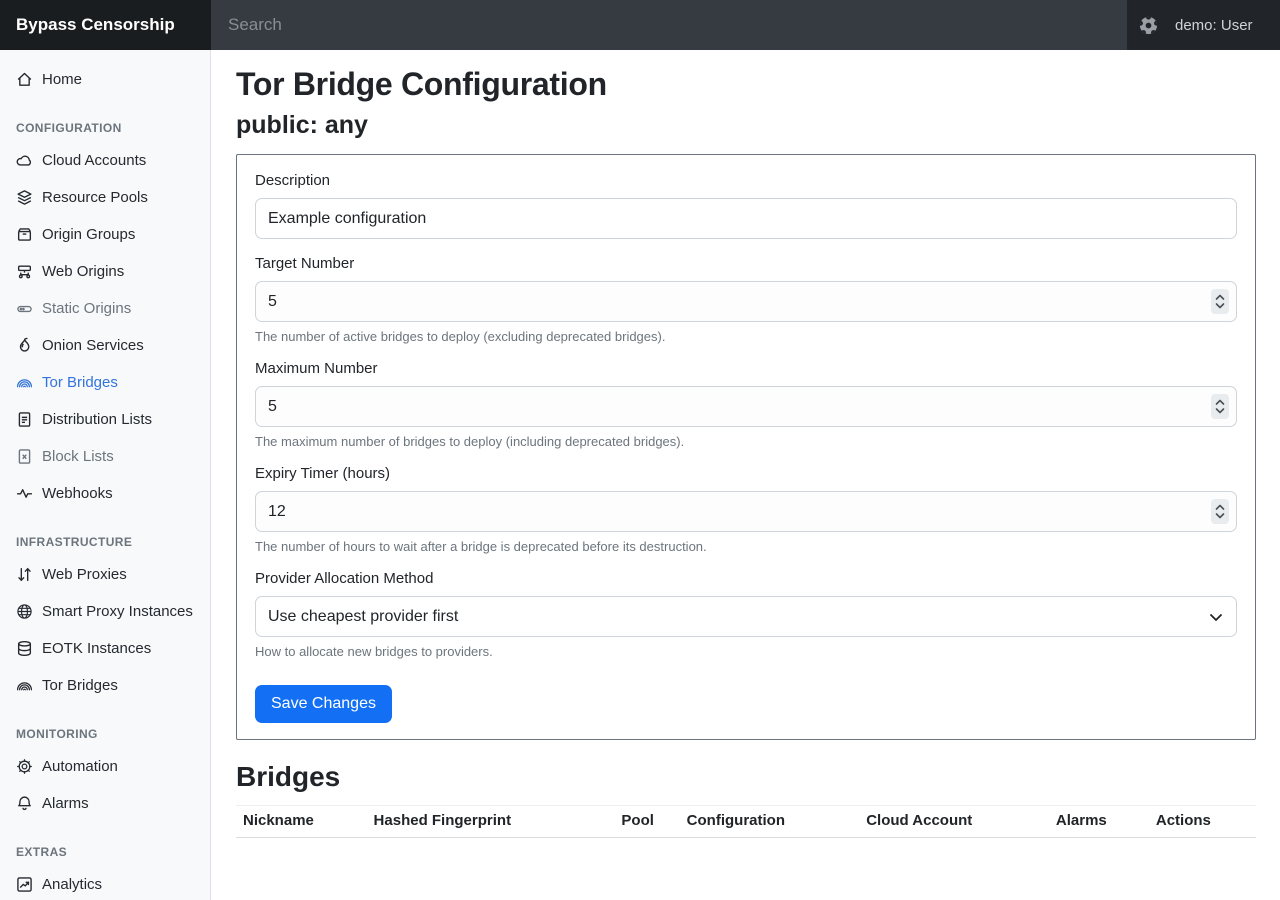 This screenshot has width=1280, height=900. Describe the element at coordinates (302, 125) in the screenshot. I see `page-subtitle: public: any` at that location.